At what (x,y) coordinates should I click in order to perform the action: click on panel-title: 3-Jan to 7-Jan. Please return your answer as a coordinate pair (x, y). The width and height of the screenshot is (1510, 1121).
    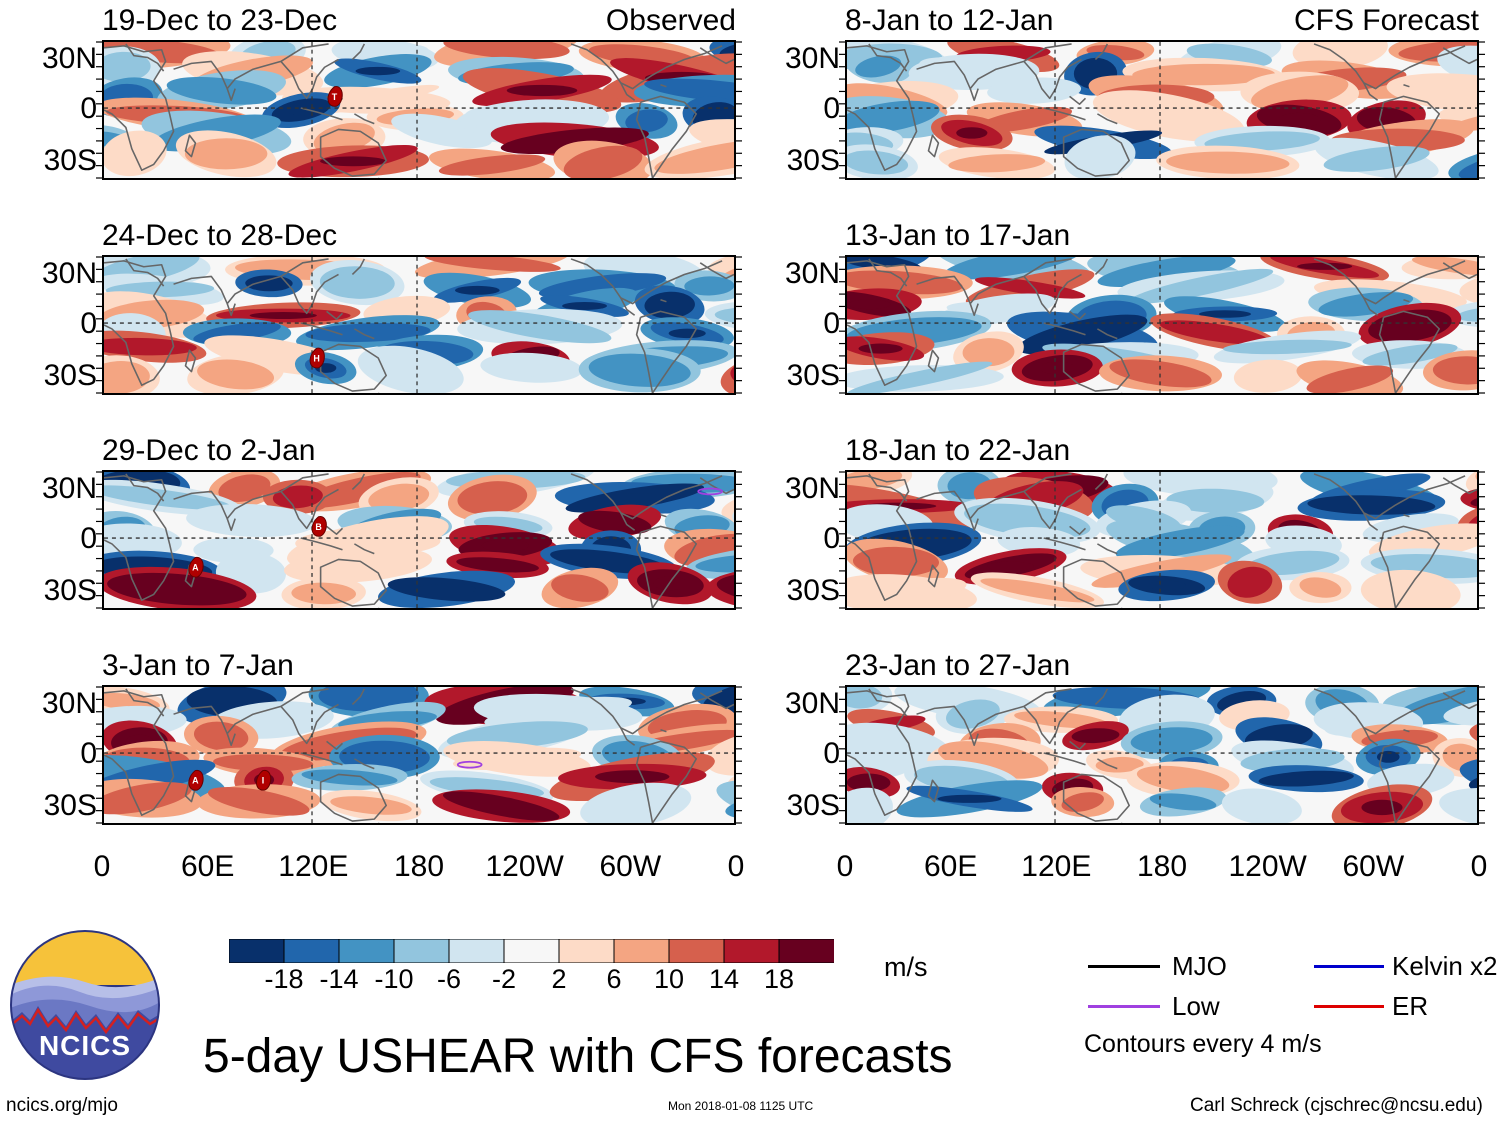
    Looking at the image, I should click on (198, 665).